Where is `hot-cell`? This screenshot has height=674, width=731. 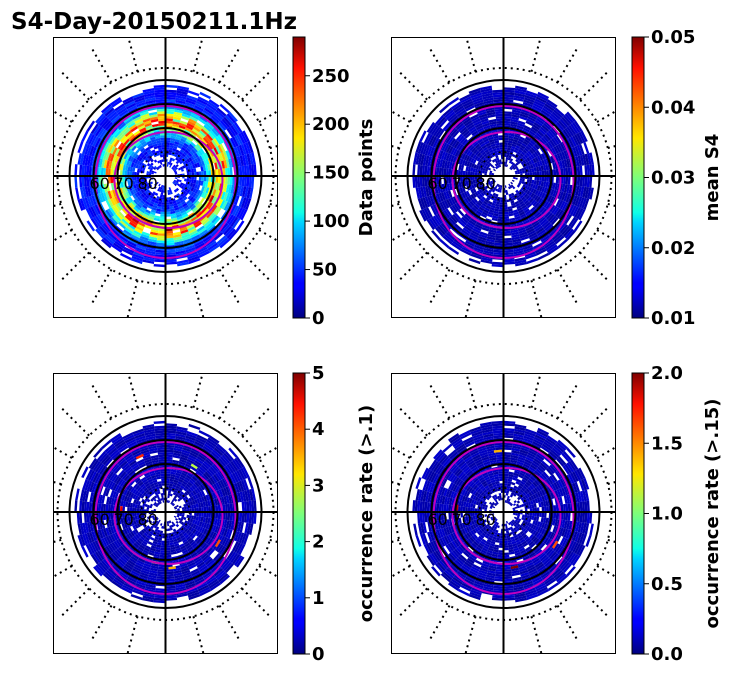 hot-cell is located at coordinates (121, 509).